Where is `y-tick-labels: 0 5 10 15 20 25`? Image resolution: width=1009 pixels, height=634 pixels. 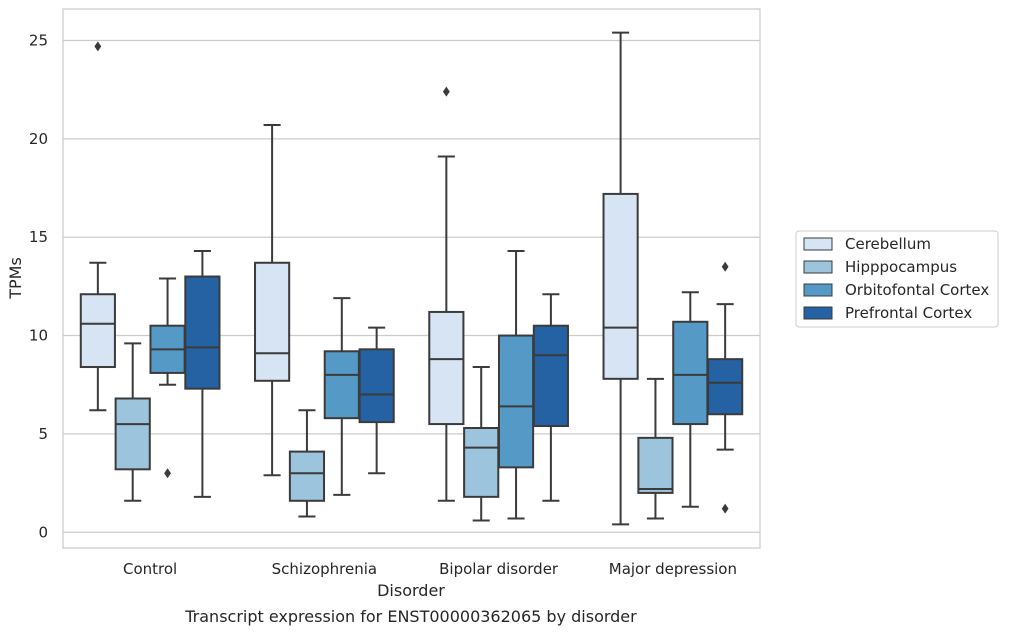
y-tick-labels: 0 5 10 15 20 25 is located at coordinates (38, 286).